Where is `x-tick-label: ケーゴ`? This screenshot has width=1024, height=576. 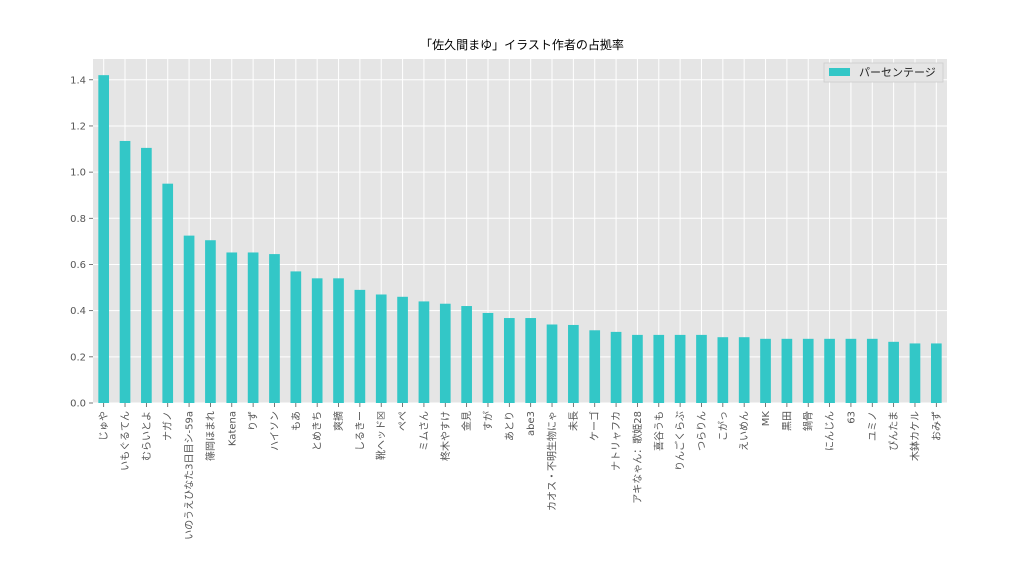
x-tick-label: ケーゴ is located at coordinates (594, 426).